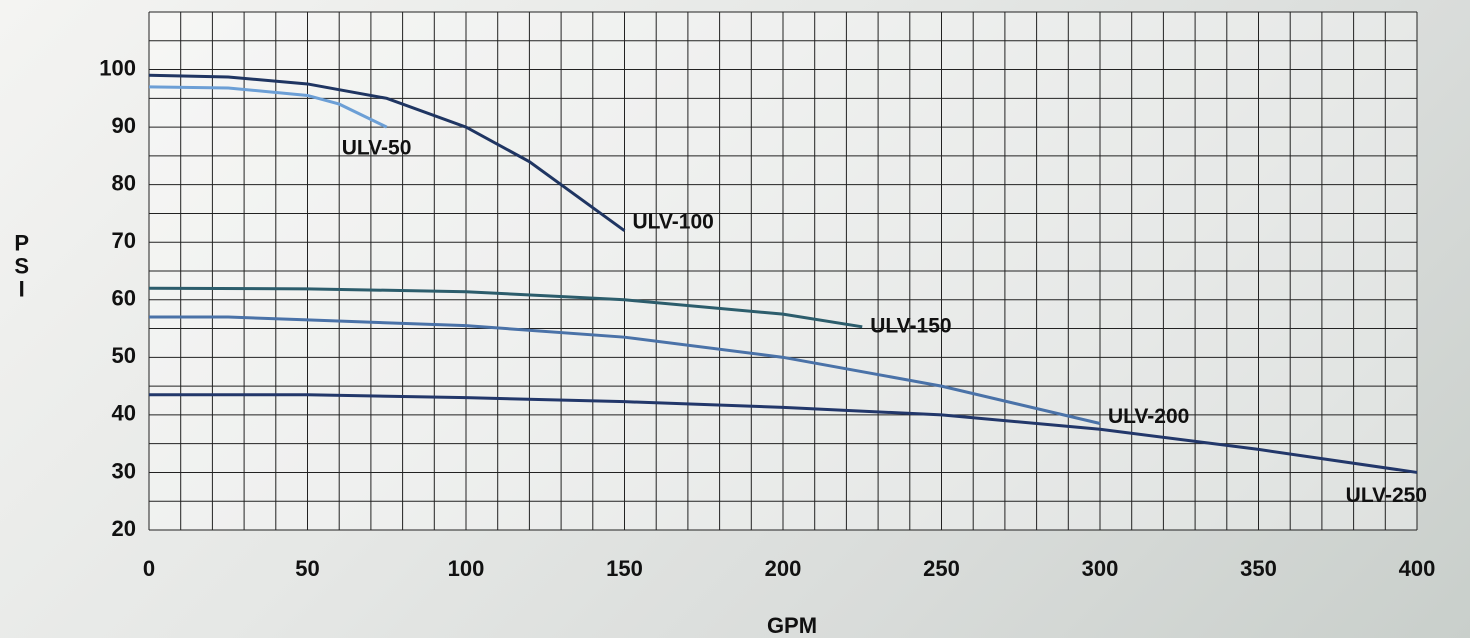  What do you see at coordinates (1386, 495) in the screenshot?
I see `series-label: ULV-250` at bounding box center [1386, 495].